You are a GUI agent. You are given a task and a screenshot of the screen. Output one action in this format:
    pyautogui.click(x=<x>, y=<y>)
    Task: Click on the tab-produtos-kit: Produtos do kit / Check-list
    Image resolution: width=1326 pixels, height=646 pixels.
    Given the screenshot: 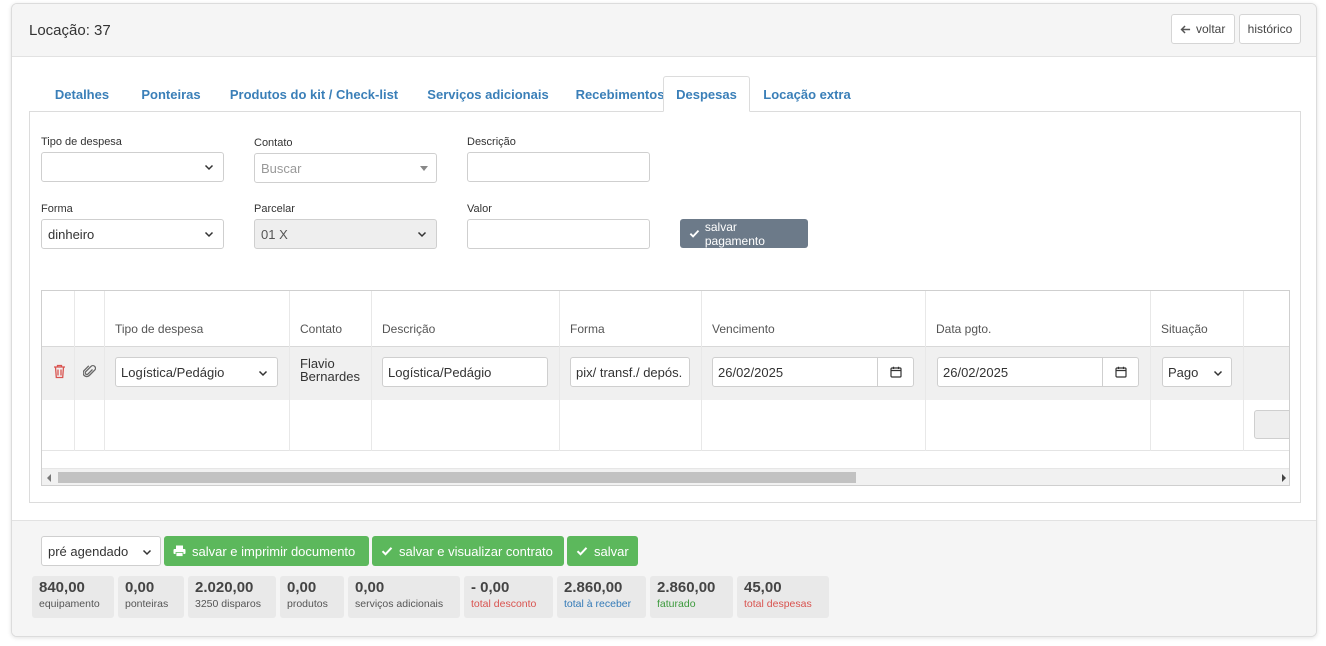 What is the action you would take?
    pyautogui.click(x=314, y=94)
    